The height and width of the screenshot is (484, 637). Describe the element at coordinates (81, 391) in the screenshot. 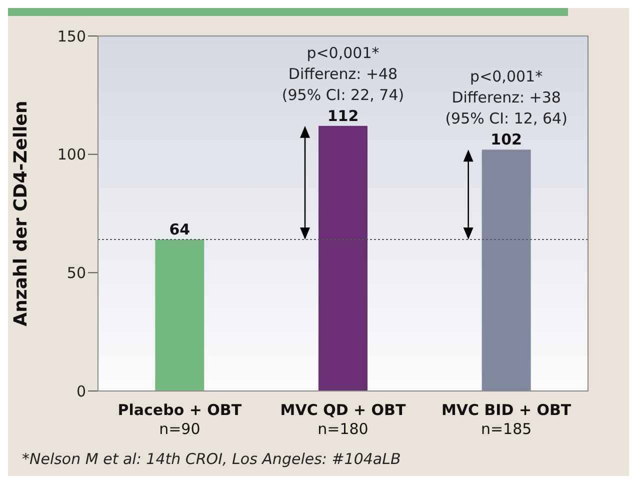

I see `y-tick-label: 0` at that location.